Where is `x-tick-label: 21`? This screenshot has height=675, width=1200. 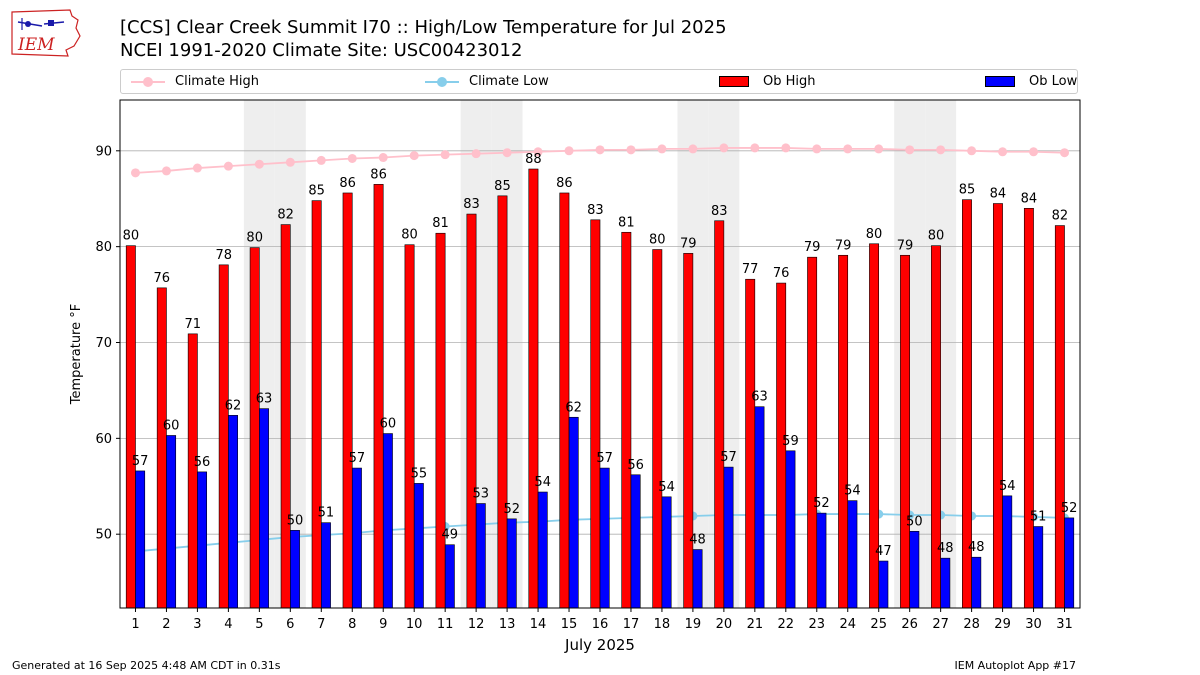
x-tick-label: 21 is located at coordinates (755, 624).